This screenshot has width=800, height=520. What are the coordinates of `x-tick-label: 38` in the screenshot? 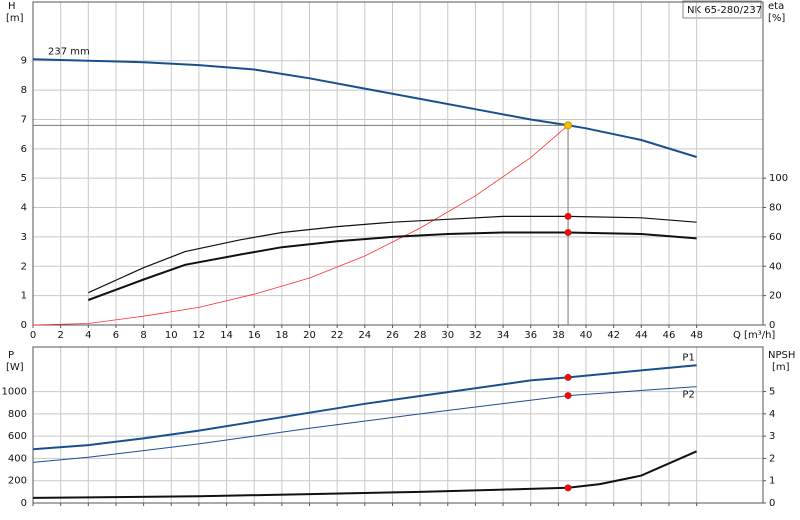 It's located at (558, 335).